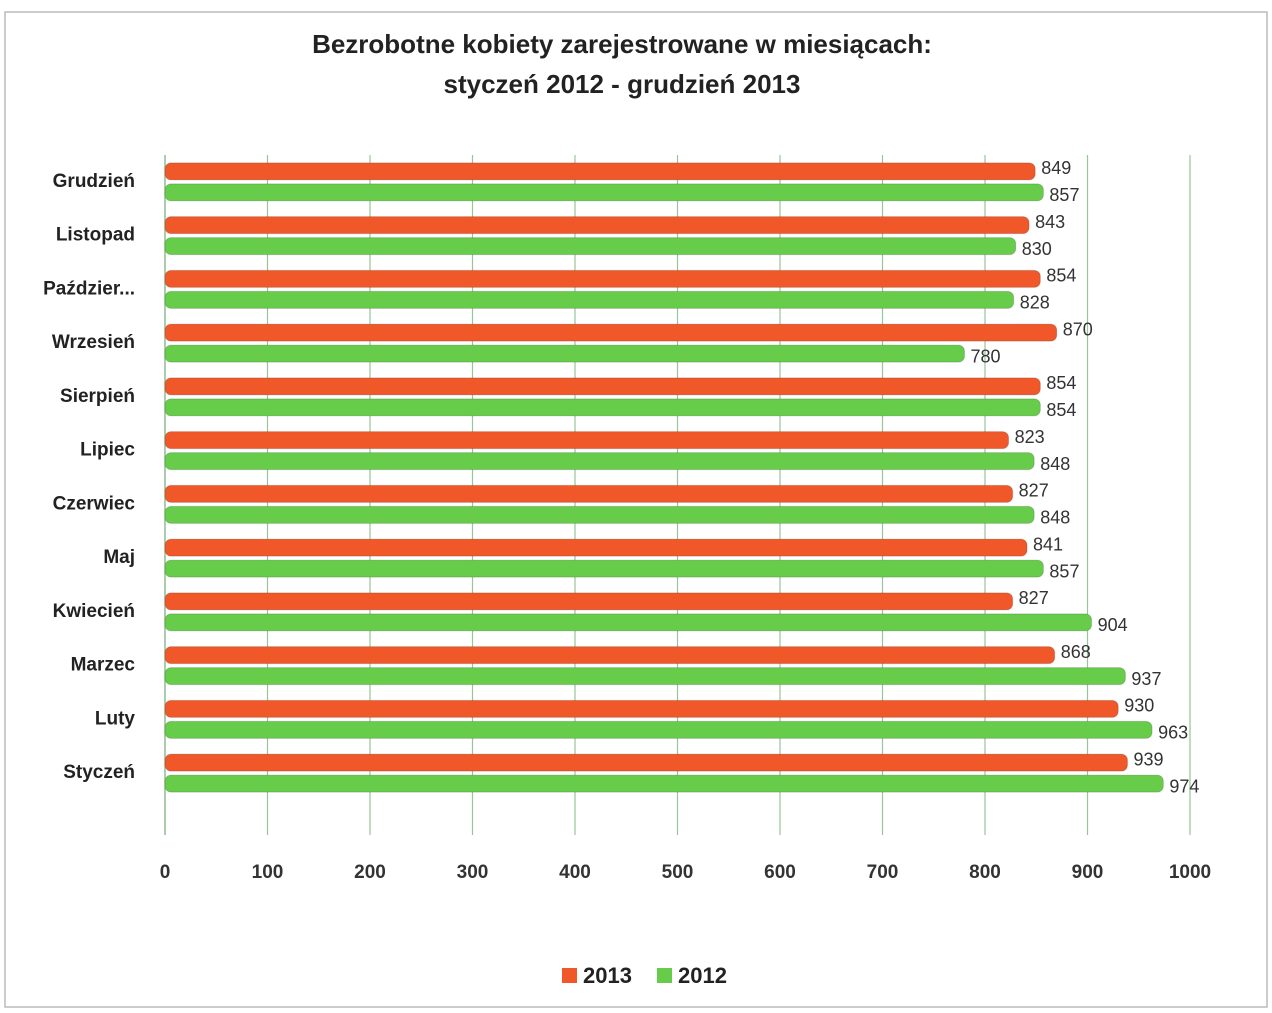 Image resolution: width=1272 pixels, height=1013 pixels. Describe the element at coordinates (1078, 329) in the screenshot. I see `data-label: 870` at that location.